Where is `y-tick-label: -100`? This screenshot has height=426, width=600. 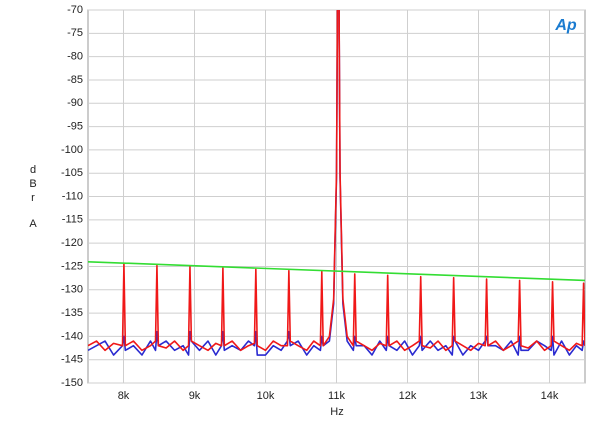 y-tick-label: -100 is located at coordinates (72, 150).